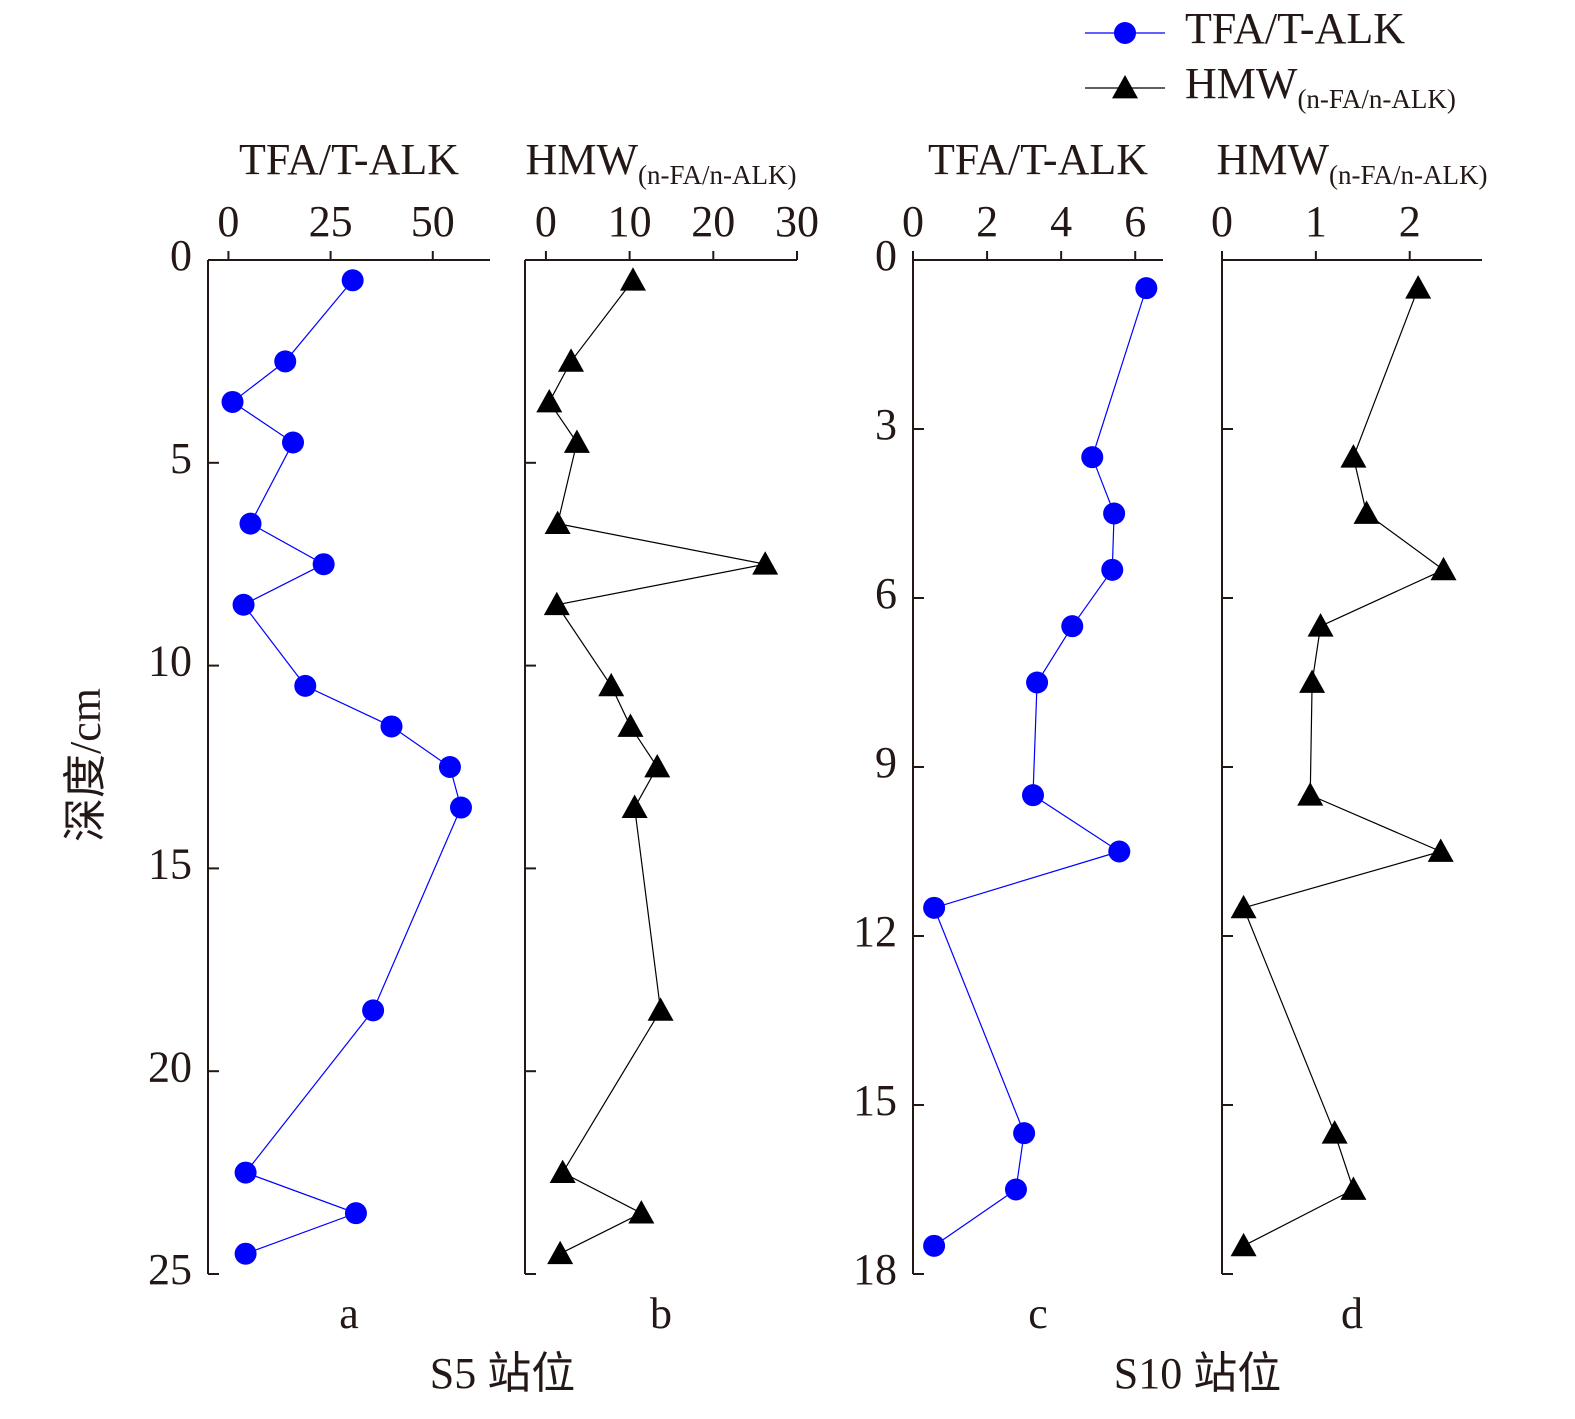  What do you see at coordinates (349, 1313) in the screenshot?
I see `panel-label: a` at bounding box center [349, 1313].